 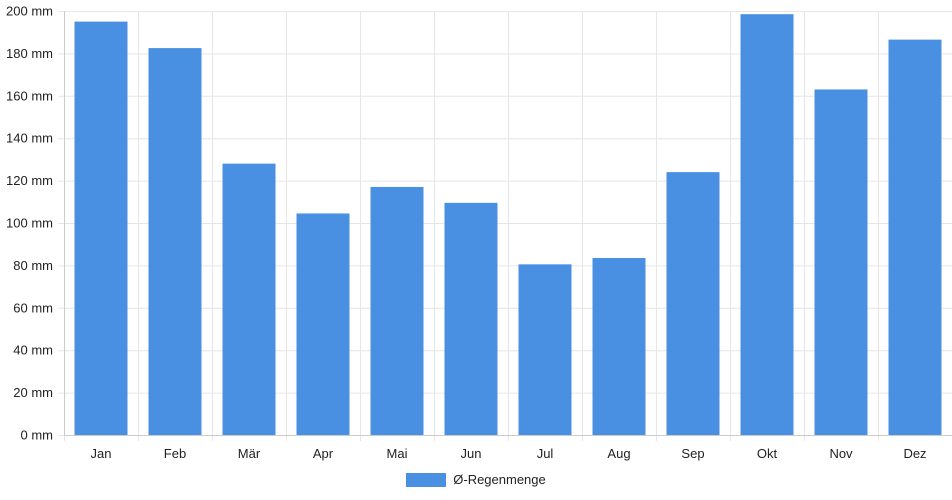 What do you see at coordinates (471, 453) in the screenshot?
I see `x-tick-label: Jun` at bounding box center [471, 453].